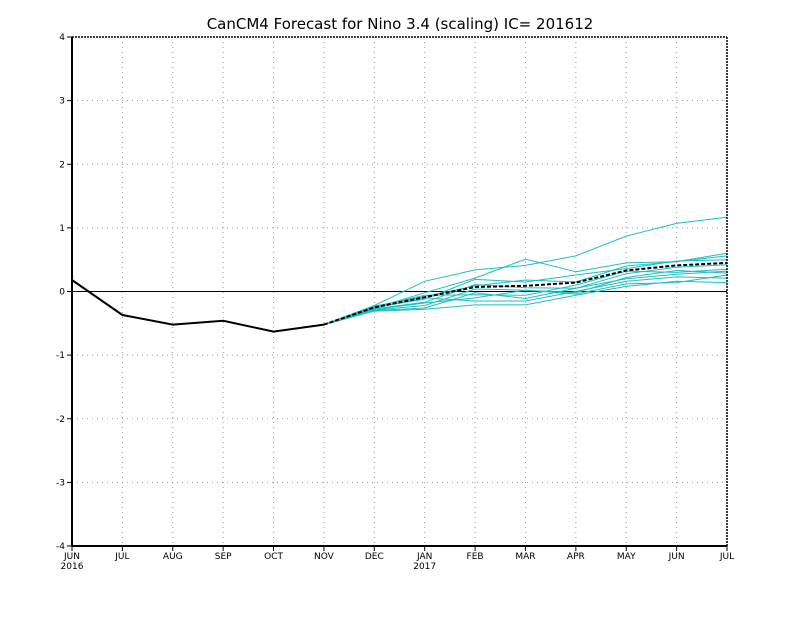 The height and width of the screenshot is (618, 800). I want to click on ensemble-mean-line, so click(525, 293).